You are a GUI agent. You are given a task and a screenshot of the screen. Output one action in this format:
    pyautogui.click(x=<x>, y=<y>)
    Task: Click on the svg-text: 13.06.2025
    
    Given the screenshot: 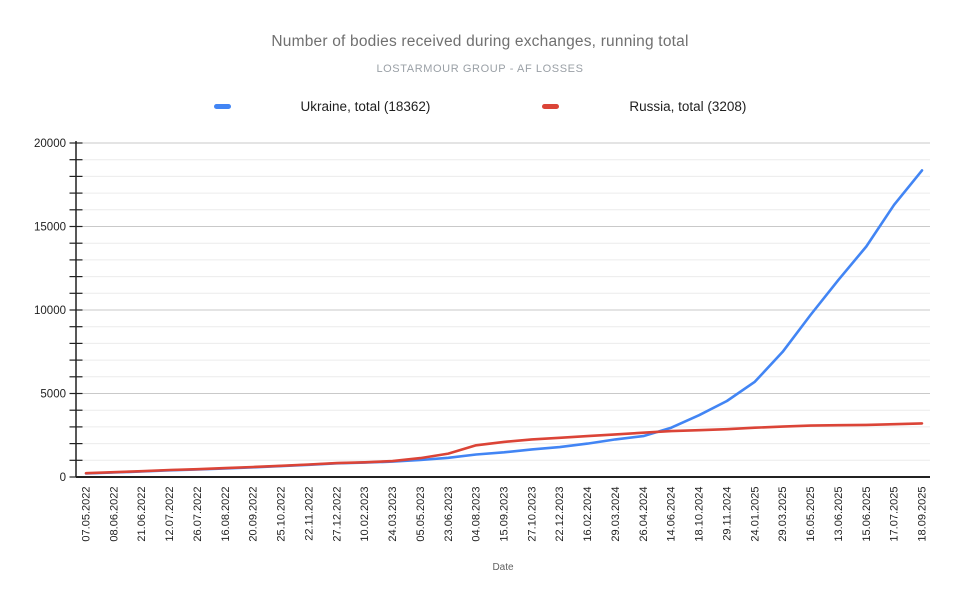 What is the action you would take?
    pyautogui.click(x=839, y=514)
    